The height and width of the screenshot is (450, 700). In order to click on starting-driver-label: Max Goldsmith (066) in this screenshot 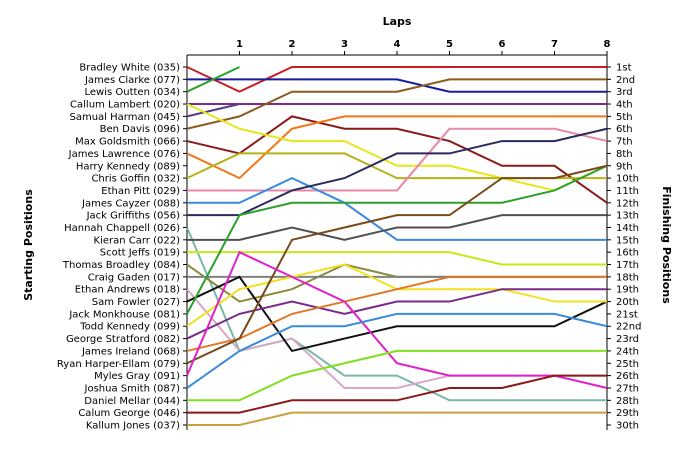, I will do `click(127, 142)`.